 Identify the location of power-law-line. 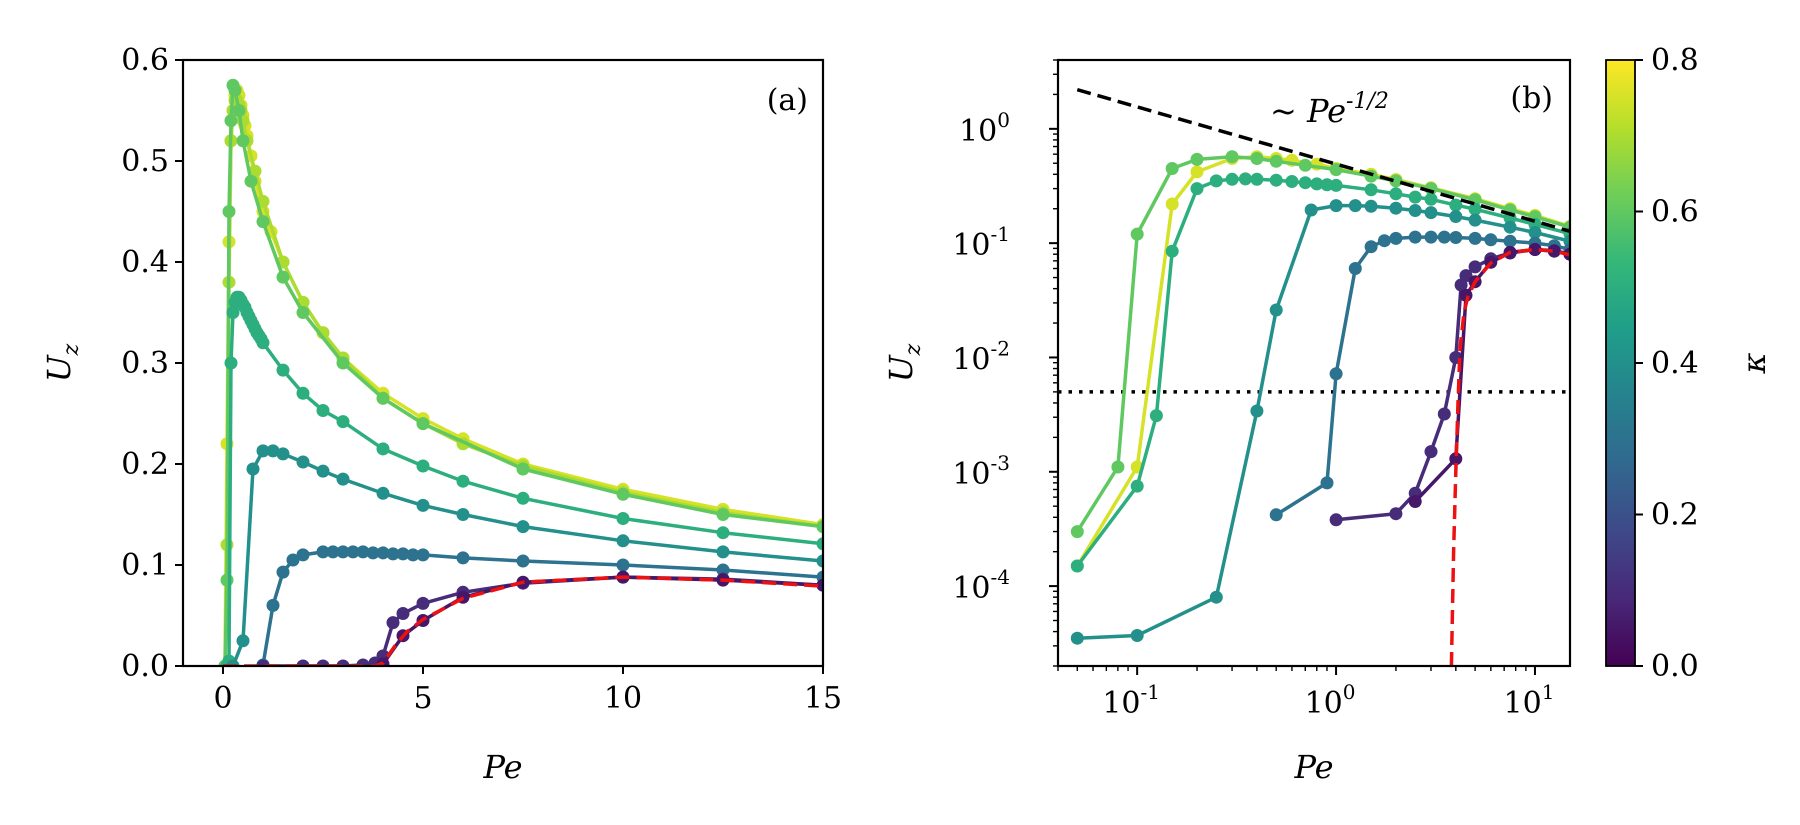
(1323, 160).